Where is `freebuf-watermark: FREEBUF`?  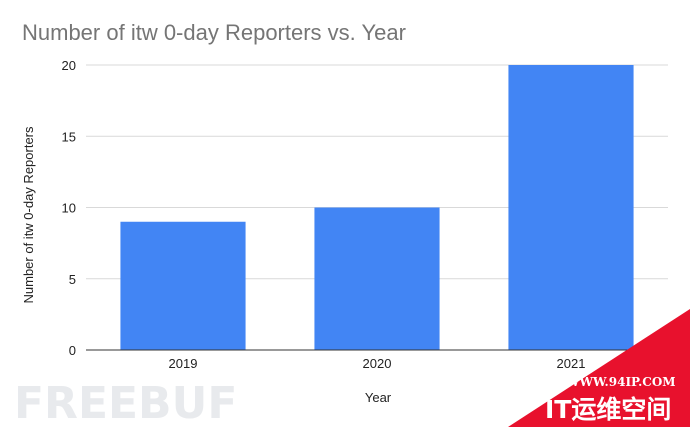 freebuf-watermark: FREEBUF is located at coordinates (125, 402).